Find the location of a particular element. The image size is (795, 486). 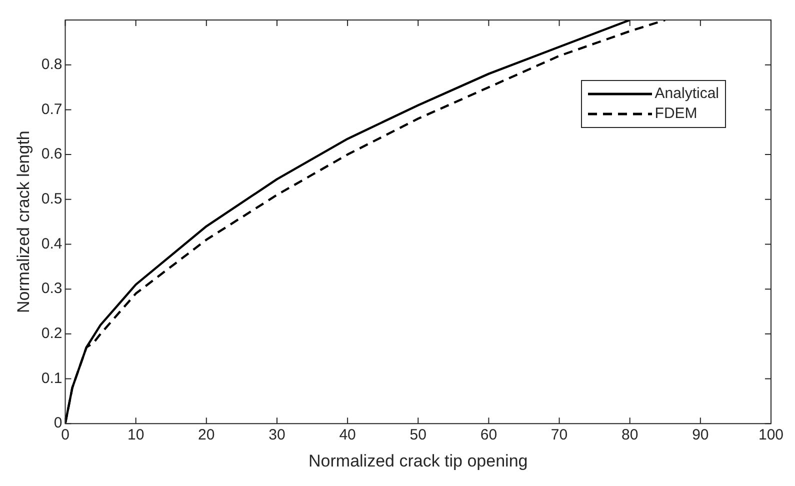

x-axis-title: Normalized crack tip opening is located at coordinates (418, 460).